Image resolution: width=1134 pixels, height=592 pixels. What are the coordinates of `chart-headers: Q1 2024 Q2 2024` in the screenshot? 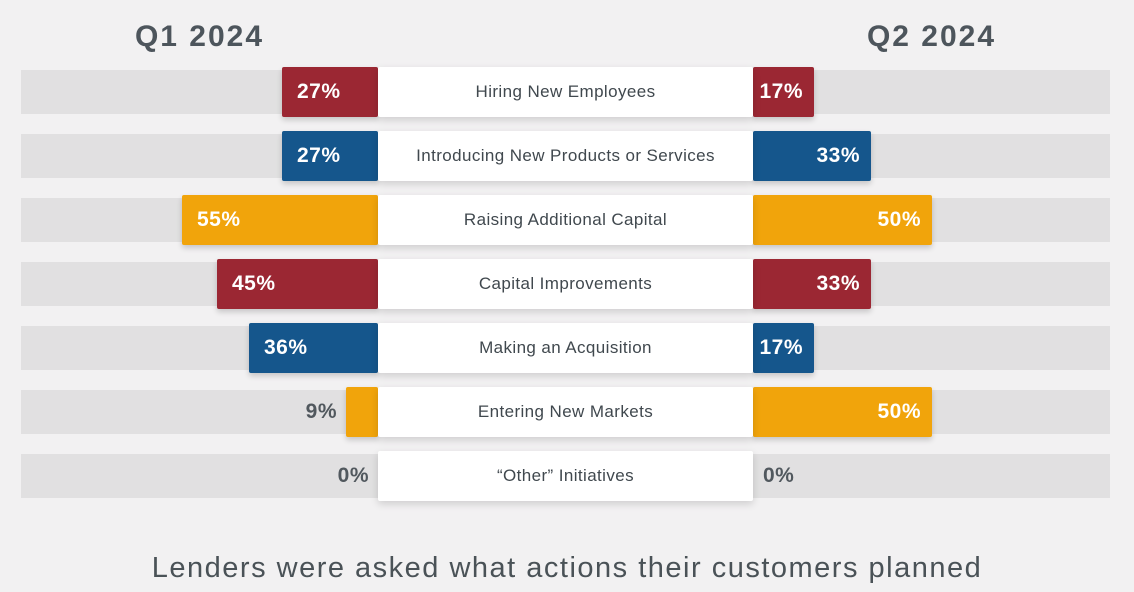 It's located at (565, 37).